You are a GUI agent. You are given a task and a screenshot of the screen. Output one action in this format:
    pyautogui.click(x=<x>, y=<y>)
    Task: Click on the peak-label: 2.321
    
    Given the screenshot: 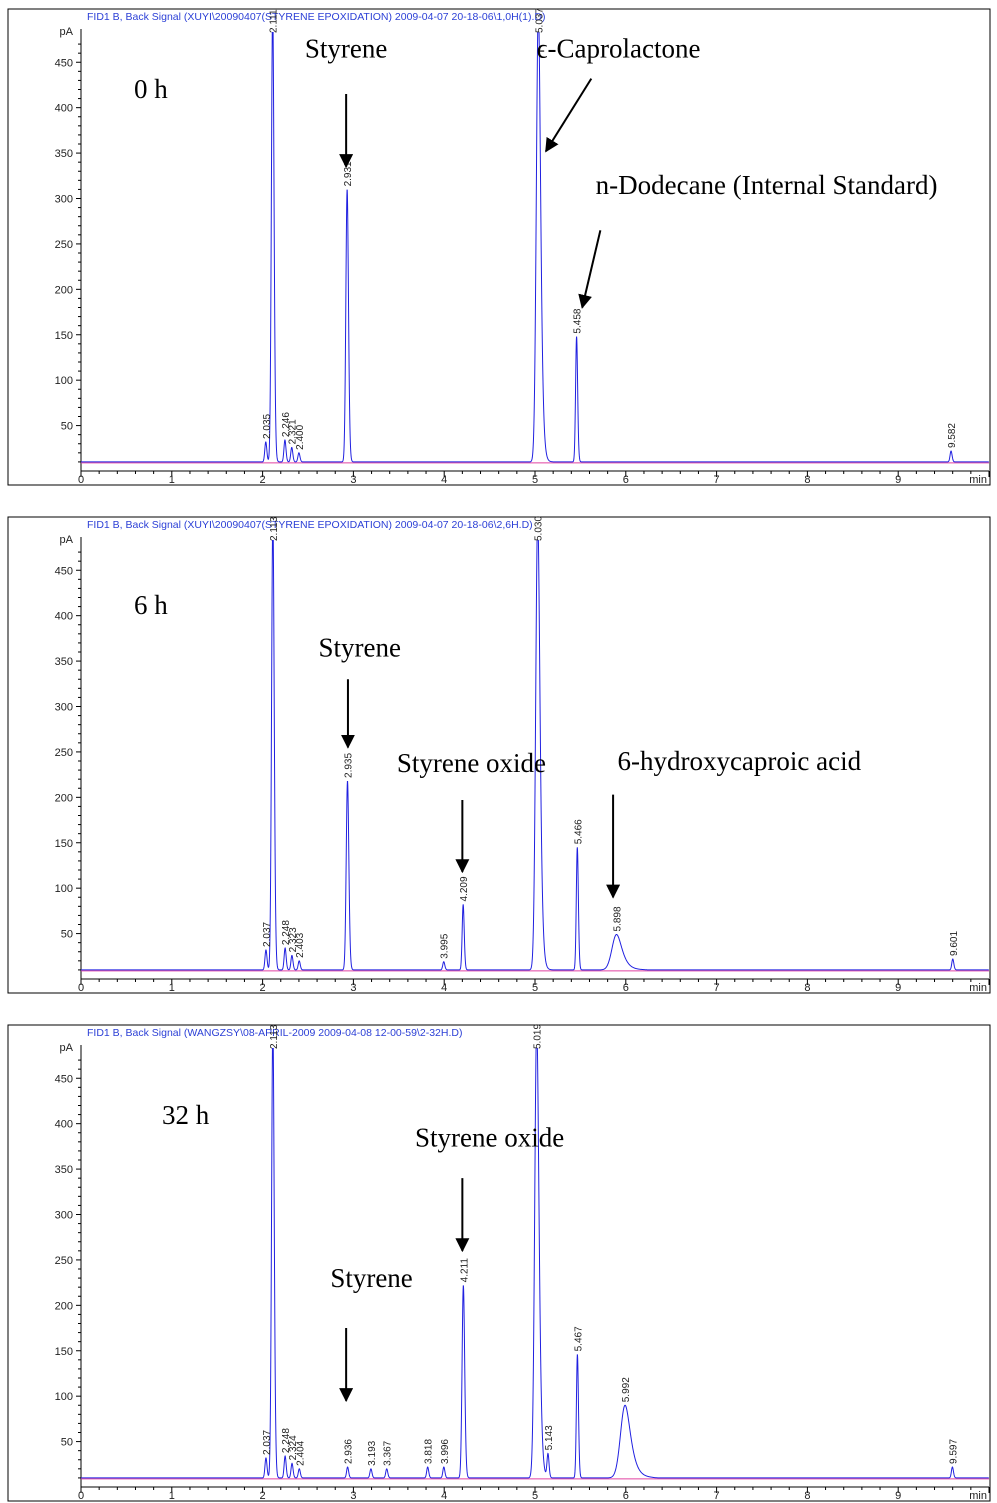 What is the action you would take?
    pyautogui.click(x=293, y=431)
    